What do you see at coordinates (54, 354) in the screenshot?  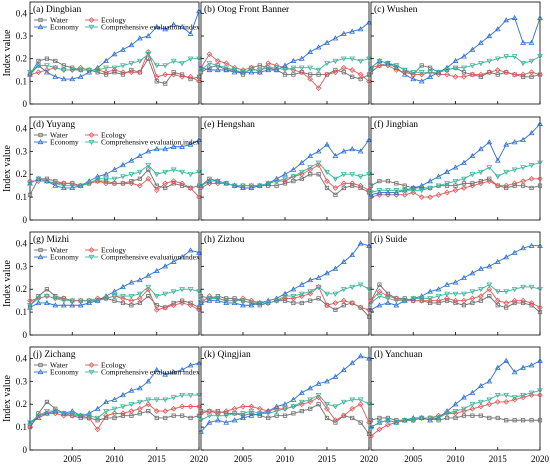 I see `panel-title: (j) Zichang` at bounding box center [54, 354].